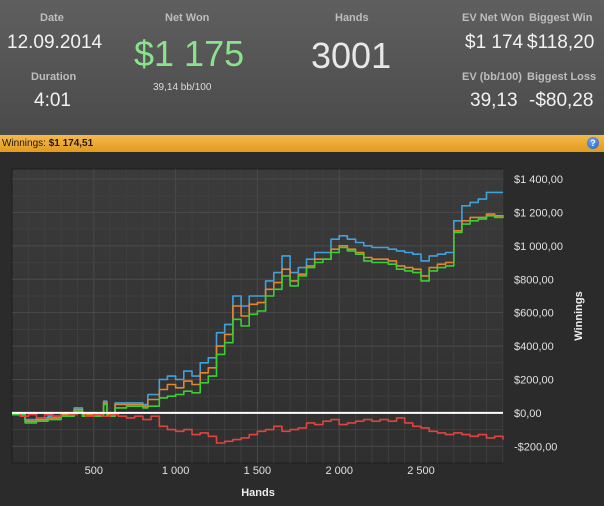  Describe the element at coordinates (579, 315) in the screenshot. I see `y-axis-title: Winnings` at that location.